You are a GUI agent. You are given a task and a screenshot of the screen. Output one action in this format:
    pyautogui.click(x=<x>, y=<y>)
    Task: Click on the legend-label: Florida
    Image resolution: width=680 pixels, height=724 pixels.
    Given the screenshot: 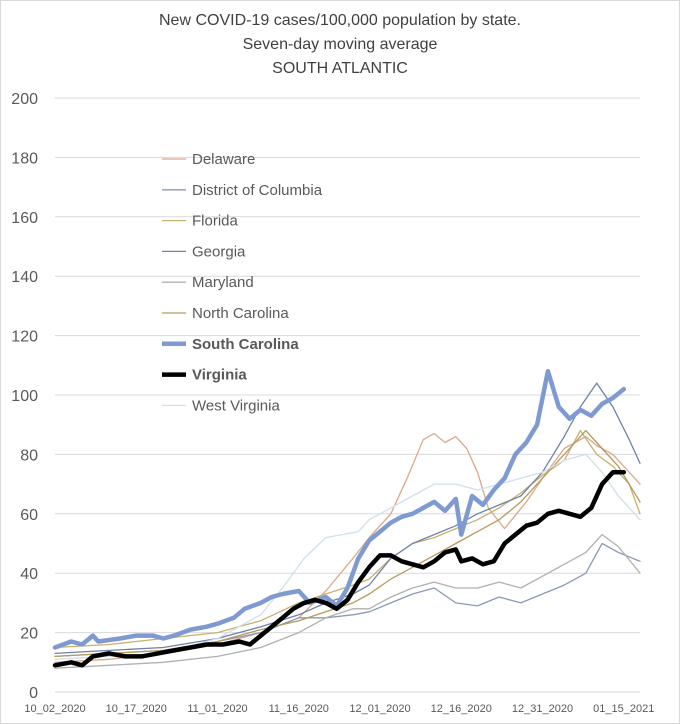 What is the action you would take?
    pyautogui.click(x=215, y=221)
    